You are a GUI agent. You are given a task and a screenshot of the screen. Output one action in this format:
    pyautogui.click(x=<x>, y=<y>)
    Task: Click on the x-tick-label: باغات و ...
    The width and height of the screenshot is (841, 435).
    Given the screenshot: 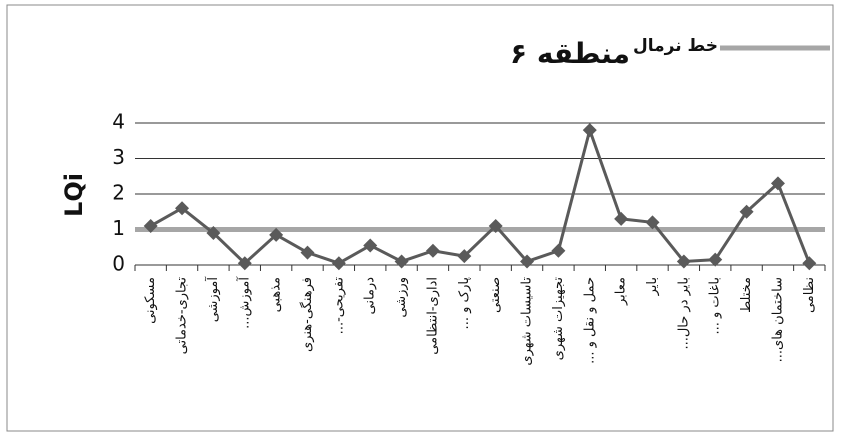 What is the action you would take?
    pyautogui.click(x=715, y=306)
    